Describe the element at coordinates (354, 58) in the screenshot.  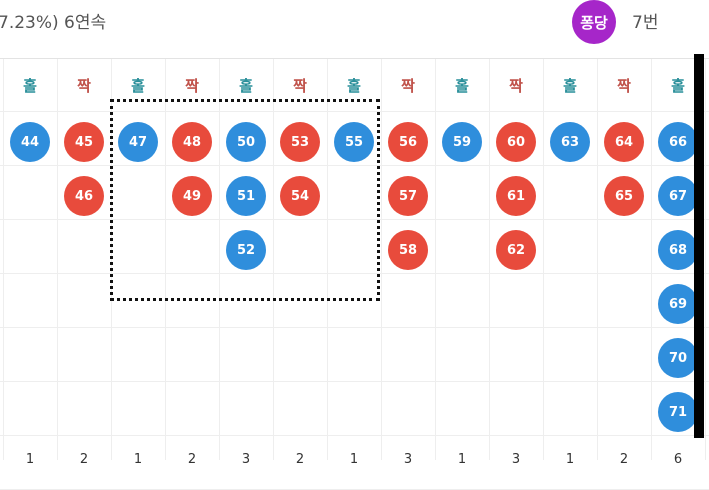
I see `grid-top-divider` at that location.